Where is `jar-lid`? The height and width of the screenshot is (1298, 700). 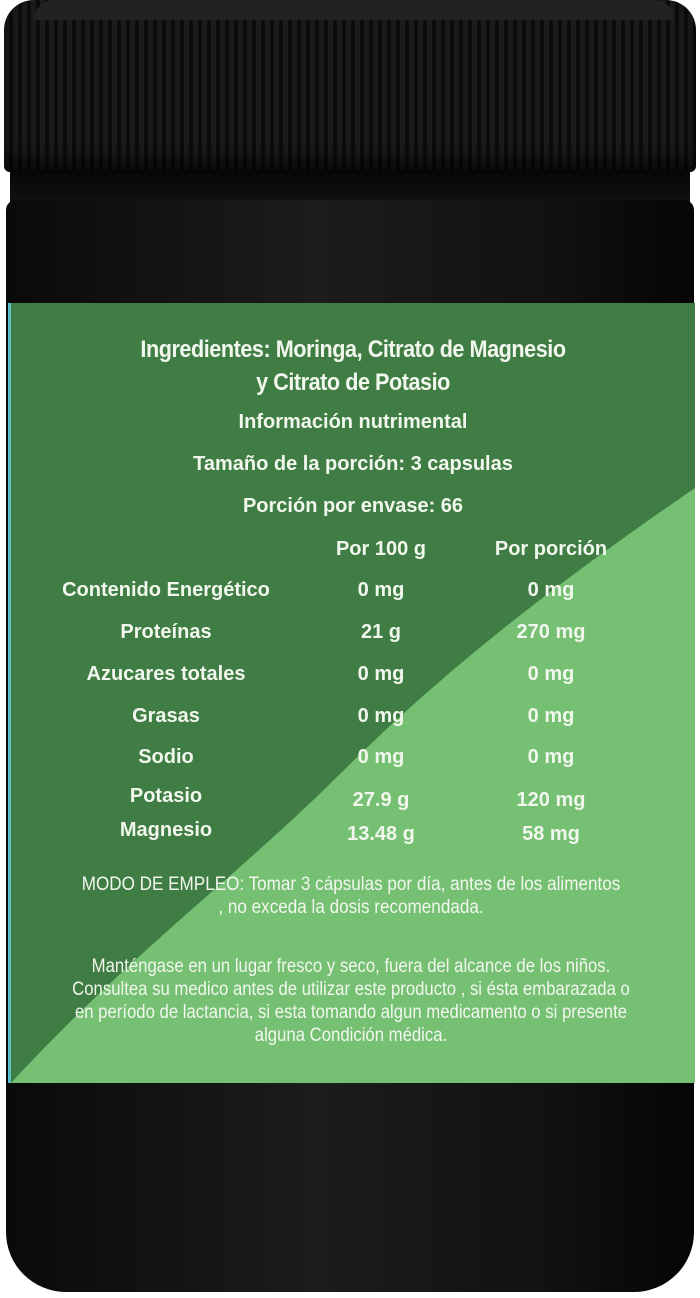
jar-lid is located at coordinates (350, 86).